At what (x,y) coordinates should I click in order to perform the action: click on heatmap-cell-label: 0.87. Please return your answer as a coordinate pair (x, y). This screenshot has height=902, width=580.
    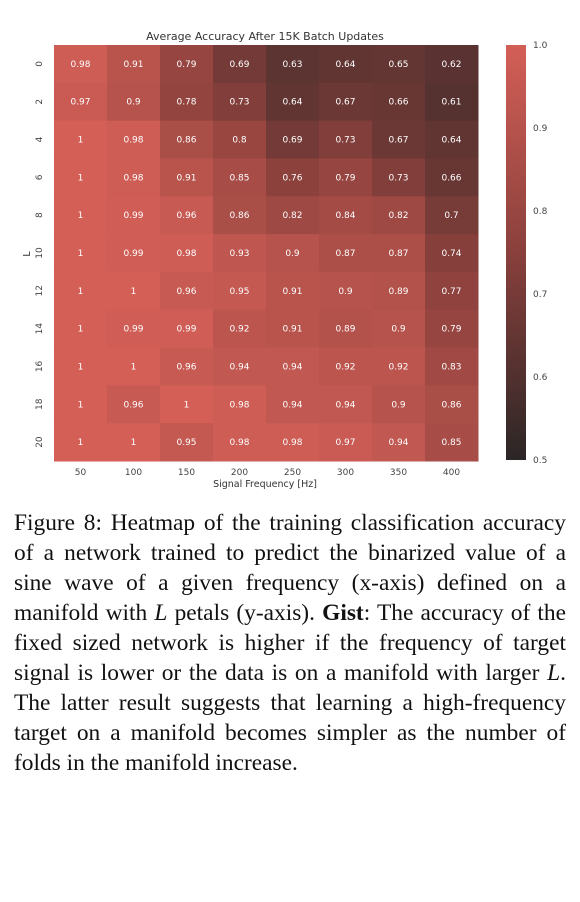
    Looking at the image, I should click on (398, 254).